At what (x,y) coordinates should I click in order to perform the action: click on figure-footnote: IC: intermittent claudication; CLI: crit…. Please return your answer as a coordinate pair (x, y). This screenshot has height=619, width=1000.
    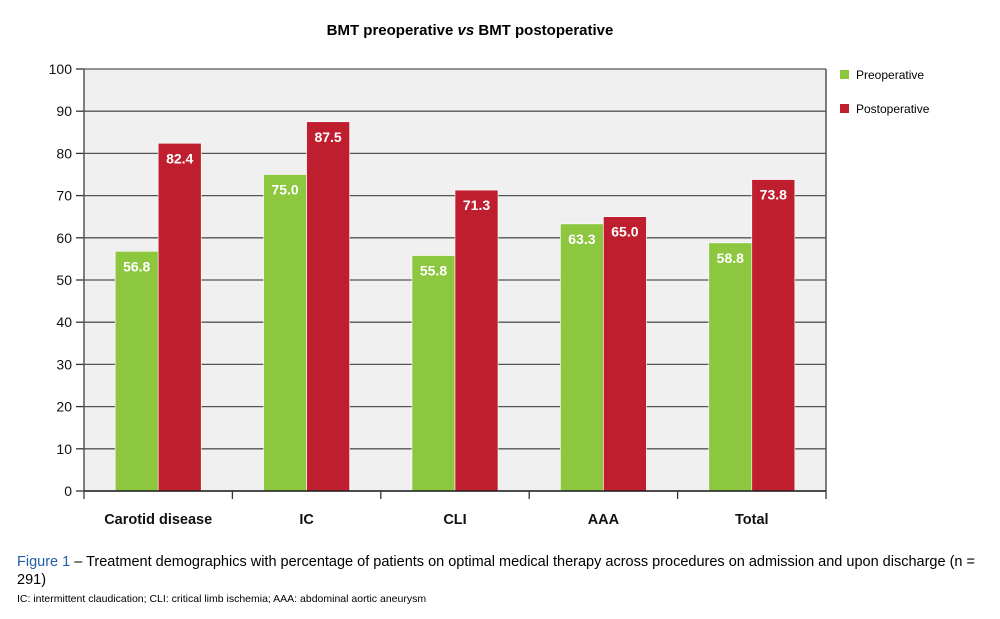
    Looking at the image, I should click on (222, 599).